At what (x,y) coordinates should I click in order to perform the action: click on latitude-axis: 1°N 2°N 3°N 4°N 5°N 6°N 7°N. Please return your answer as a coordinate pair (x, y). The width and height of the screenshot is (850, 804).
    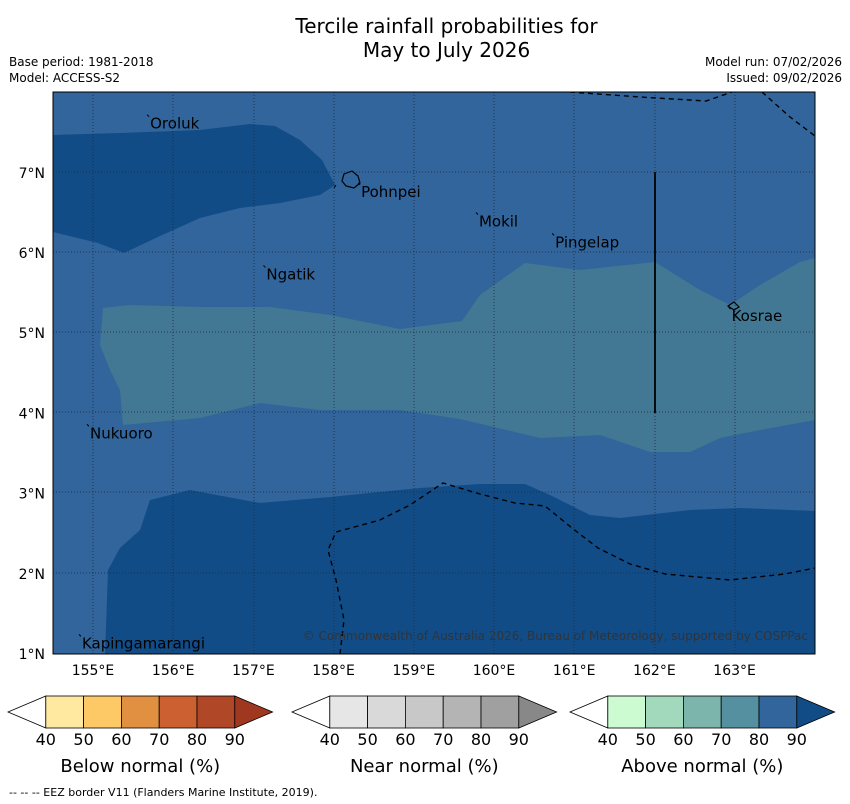
    Looking at the image, I should click on (32, 414).